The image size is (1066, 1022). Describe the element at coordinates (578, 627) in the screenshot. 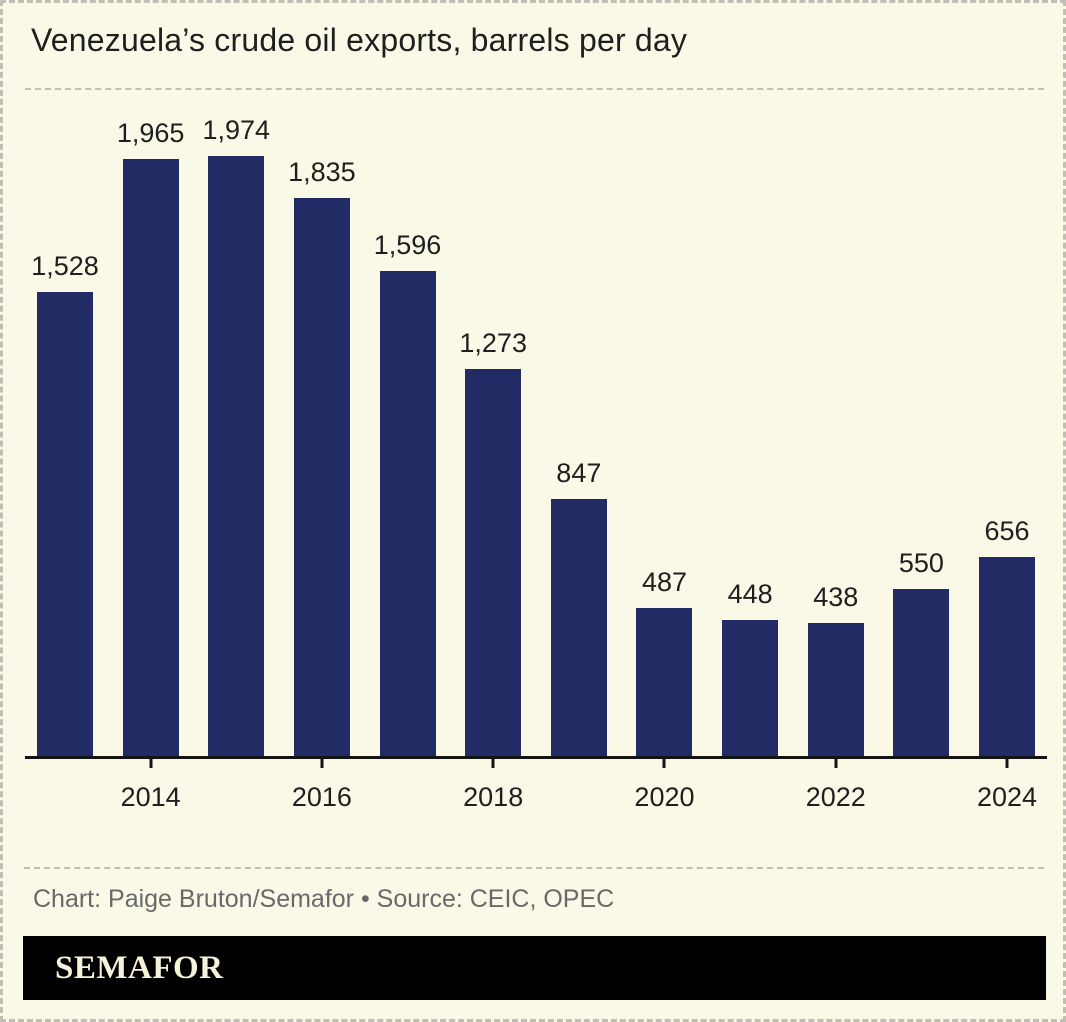

I see `bar-2019` at that location.